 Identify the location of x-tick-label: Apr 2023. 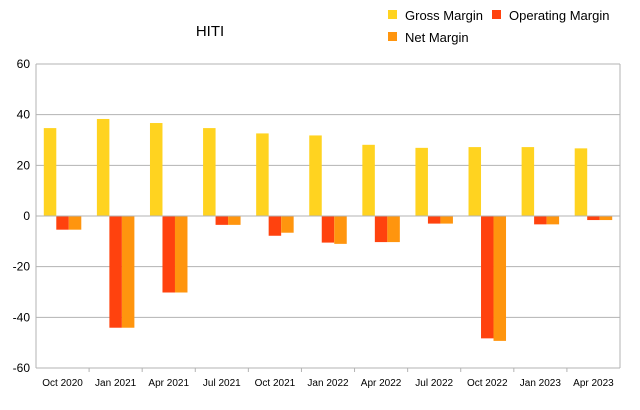
(593, 383).